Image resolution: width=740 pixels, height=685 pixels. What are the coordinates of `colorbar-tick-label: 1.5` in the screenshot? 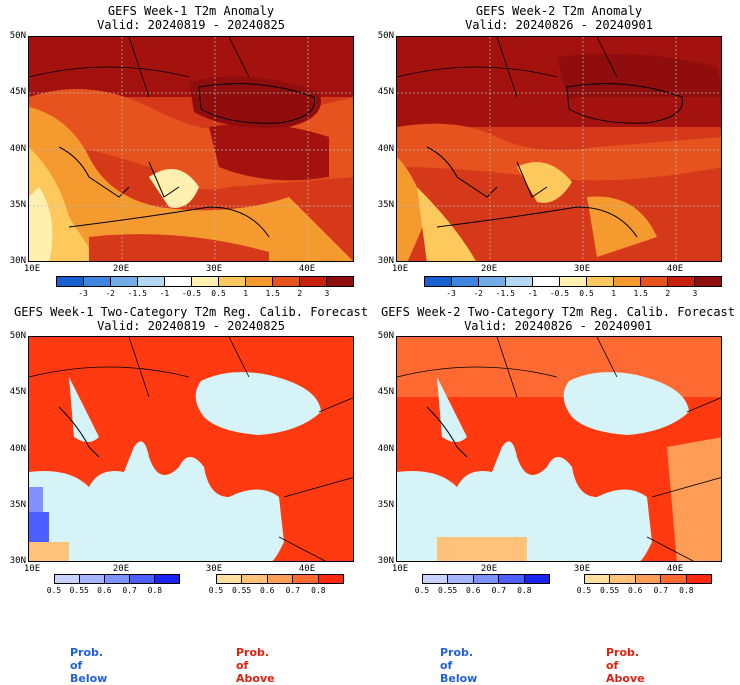 It's located at (640, 293).